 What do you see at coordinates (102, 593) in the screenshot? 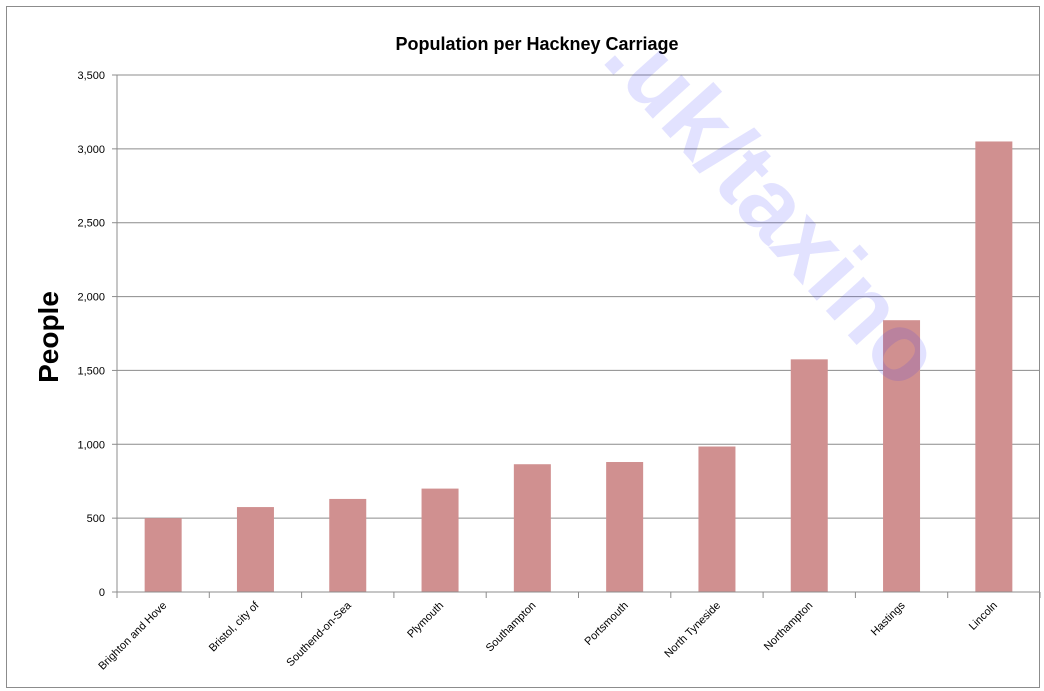
I see `y-tick-label: 0` at bounding box center [102, 593].